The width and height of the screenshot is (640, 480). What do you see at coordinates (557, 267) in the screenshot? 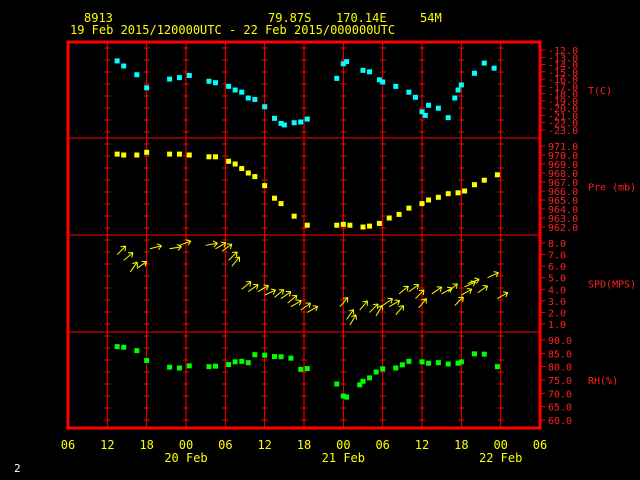
I see `y-tick-label: 6.0` at bounding box center [557, 267].